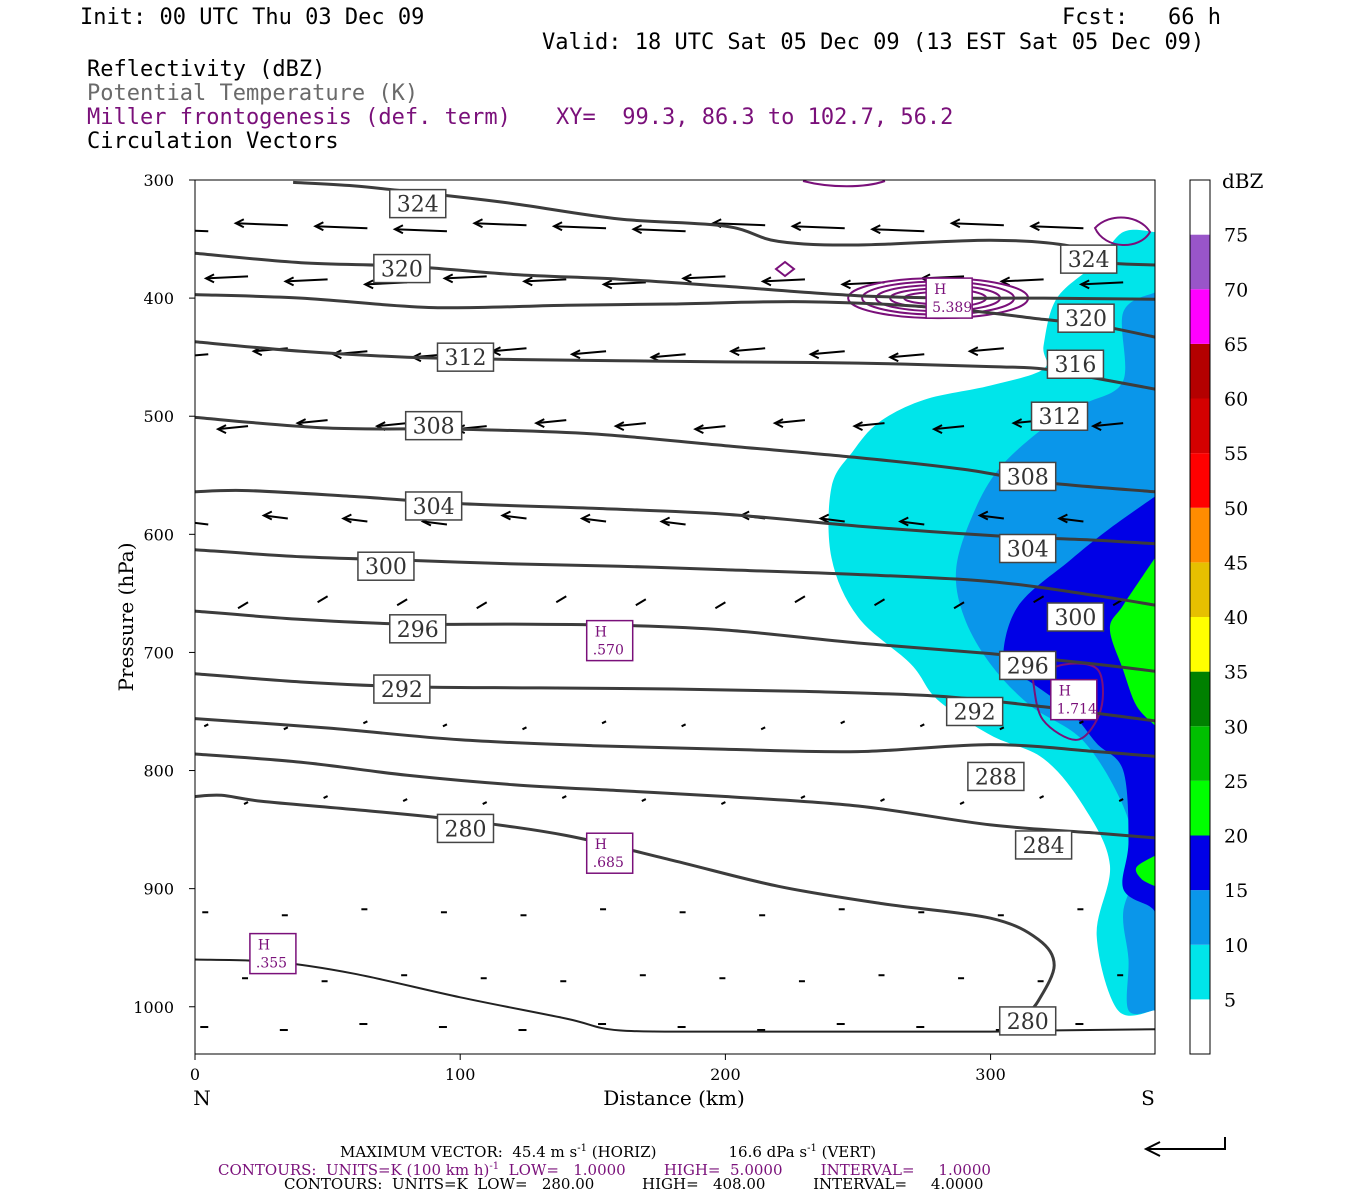 The height and width of the screenshot is (1200, 1350). What do you see at coordinates (153, 1007) in the screenshot?
I see `y-tick-label: 1000` at bounding box center [153, 1007].